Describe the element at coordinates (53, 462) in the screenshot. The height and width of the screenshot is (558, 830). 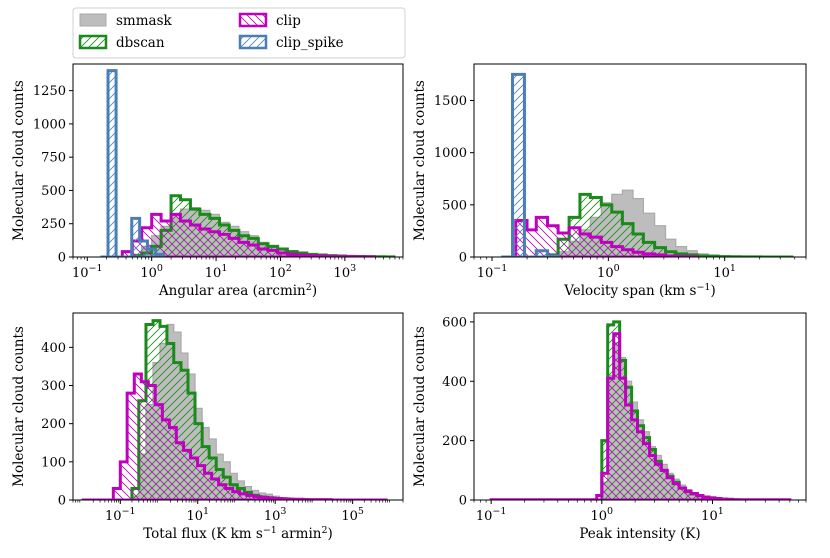
I see `y-tick-label: 100` at that location.